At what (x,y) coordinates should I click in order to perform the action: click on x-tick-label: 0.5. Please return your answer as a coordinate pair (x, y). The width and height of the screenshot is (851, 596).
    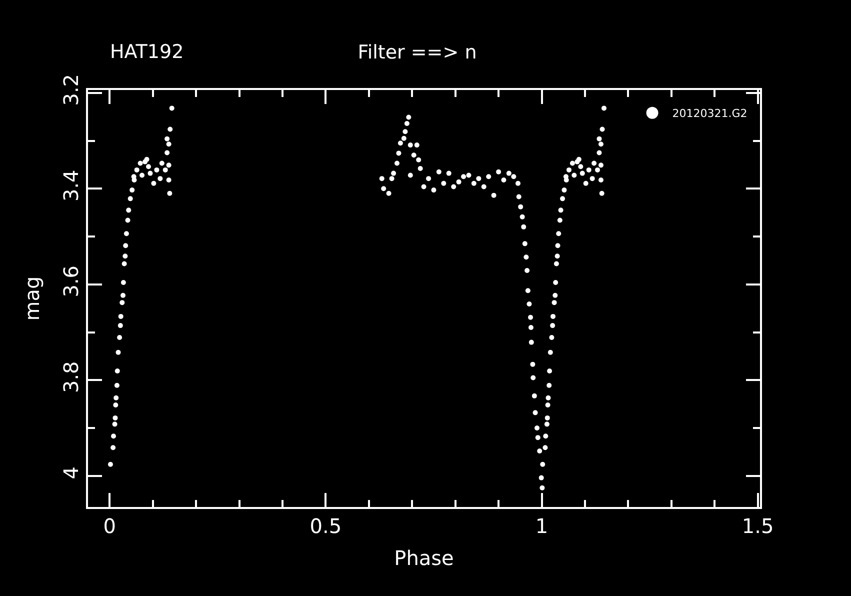
    Looking at the image, I should click on (326, 526).